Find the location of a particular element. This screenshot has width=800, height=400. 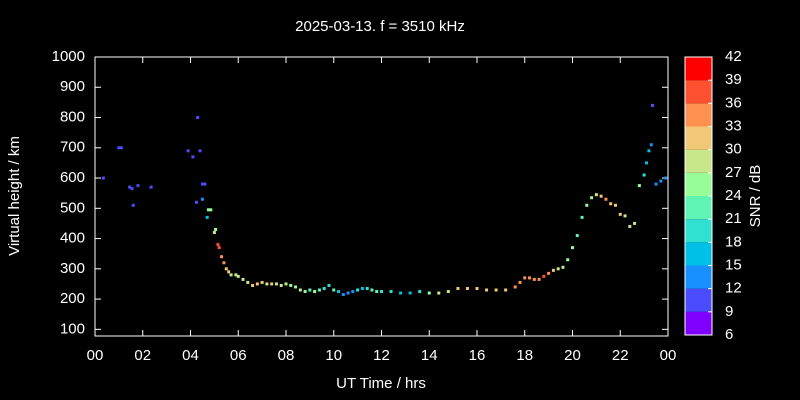

y-tick-label: 900 is located at coordinates (72, 86).